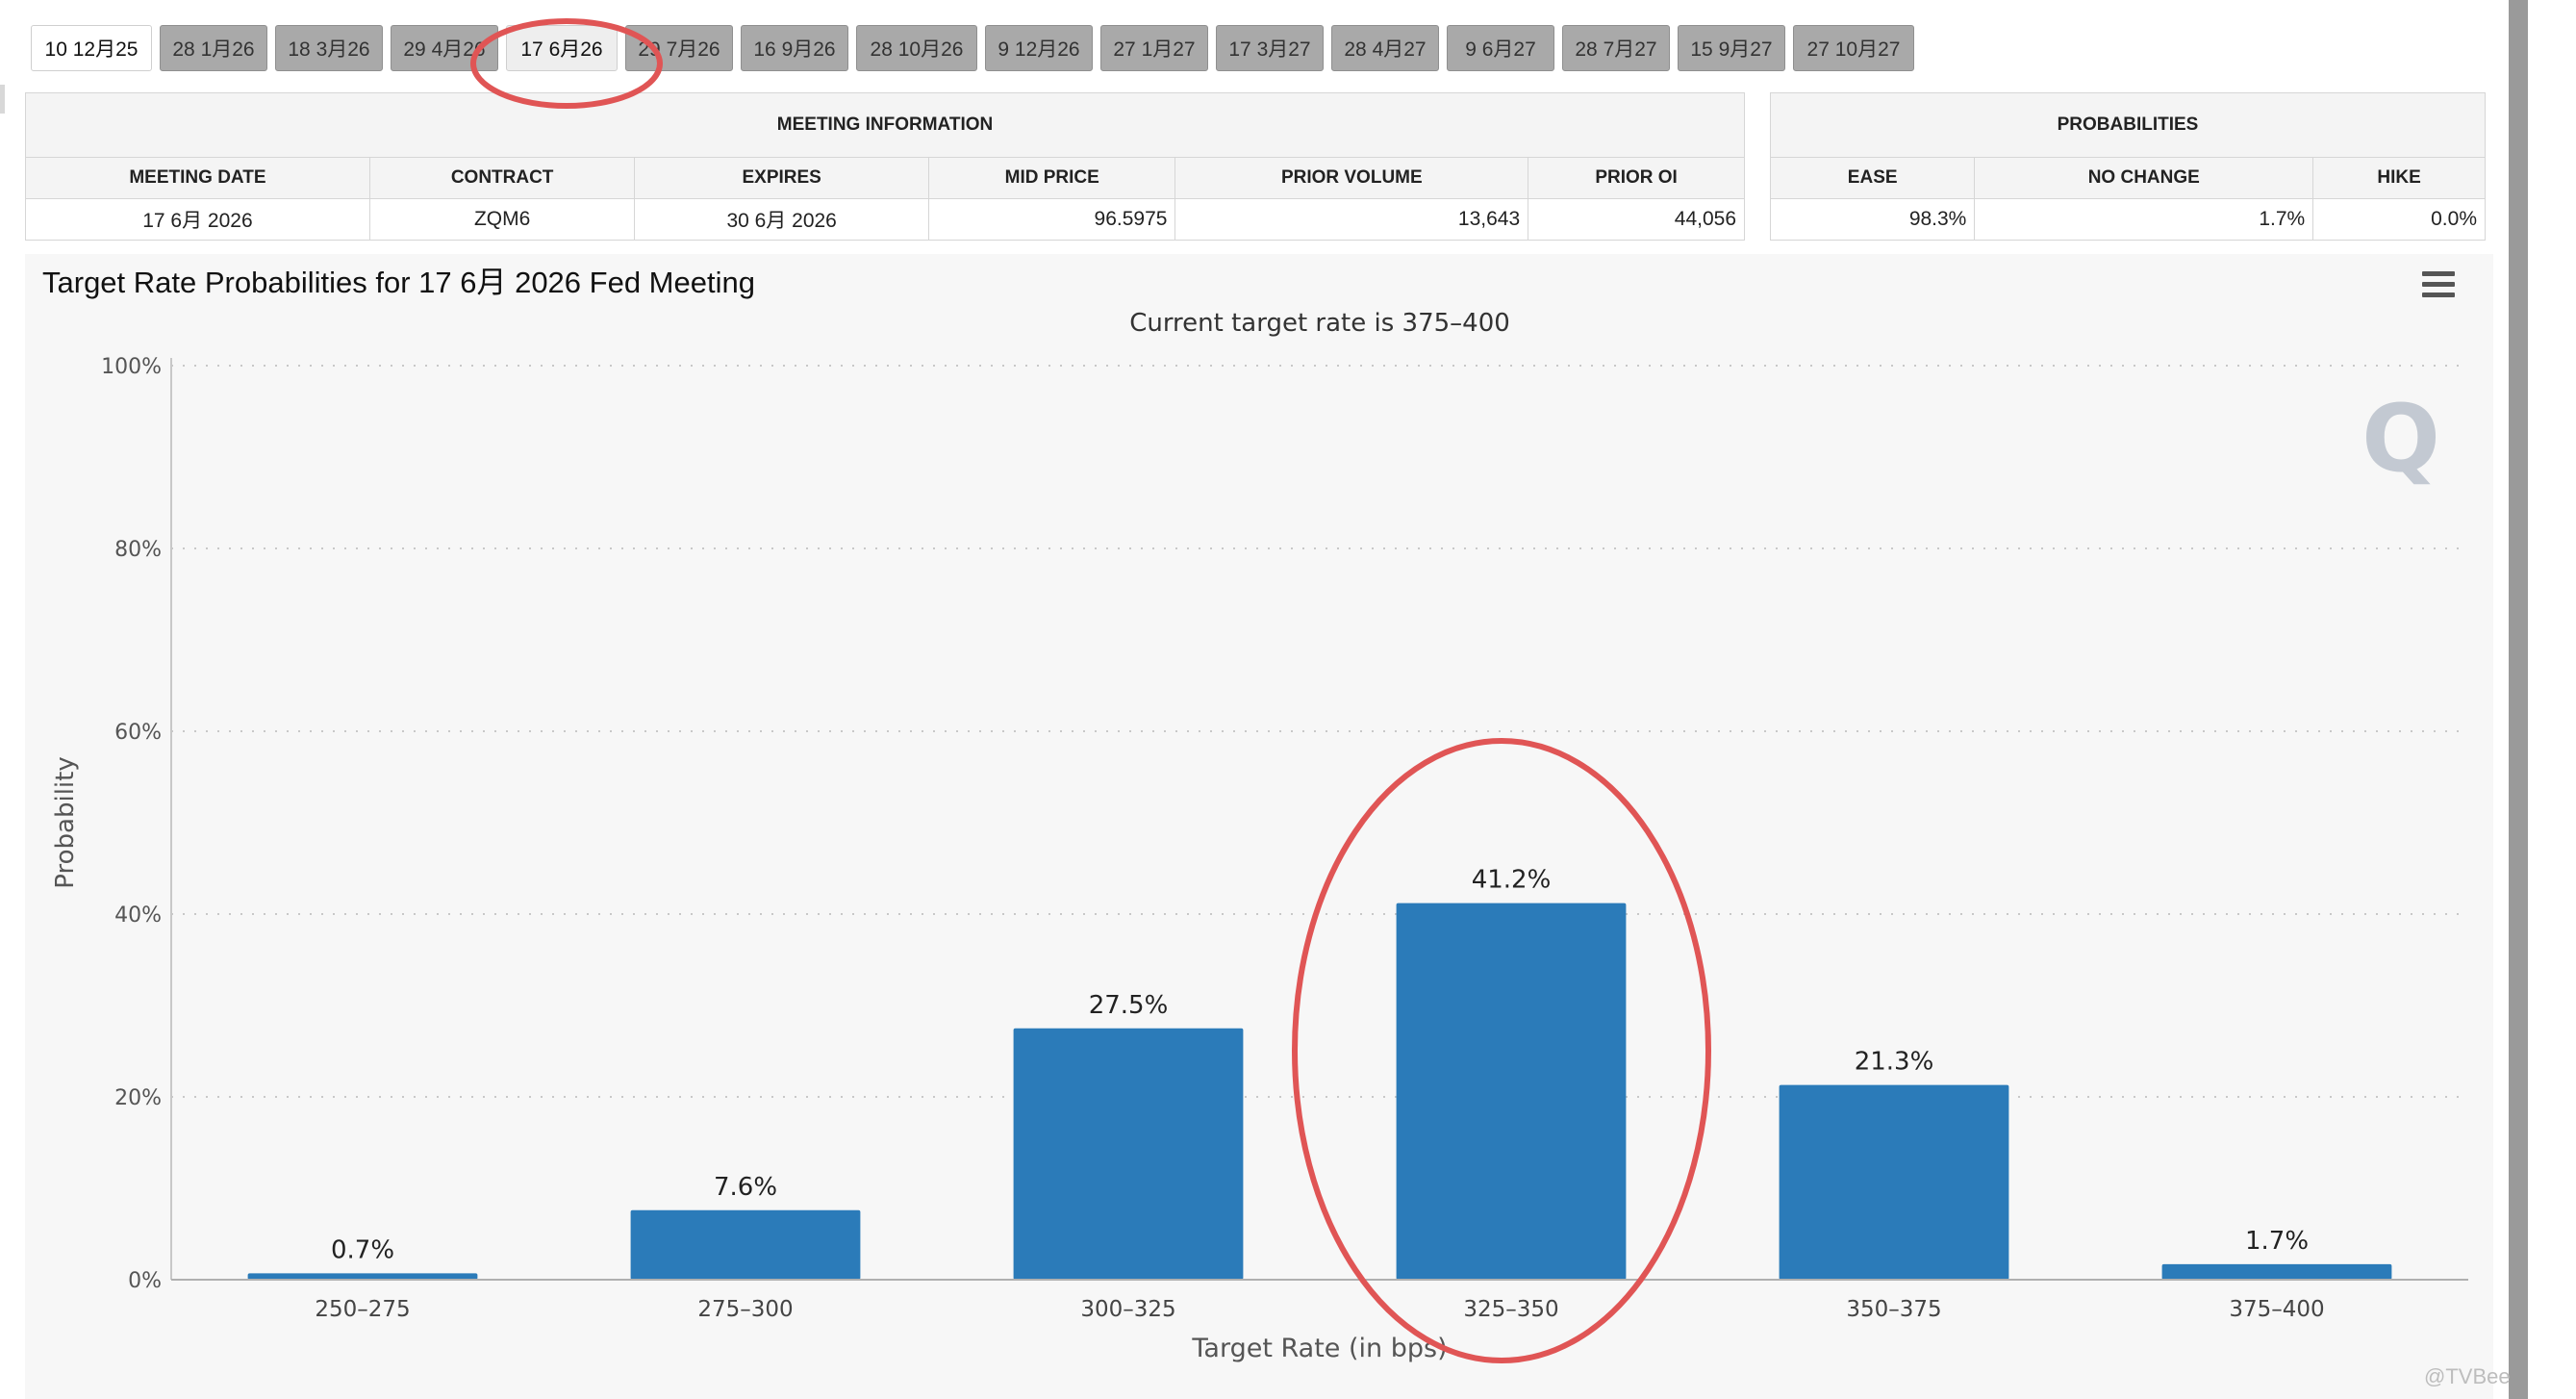  What do you see at coordinates (1385, 48) in the screenshot?
I see `tab-meeting-date: 28 4月27` at bounding box center [1385, 48].